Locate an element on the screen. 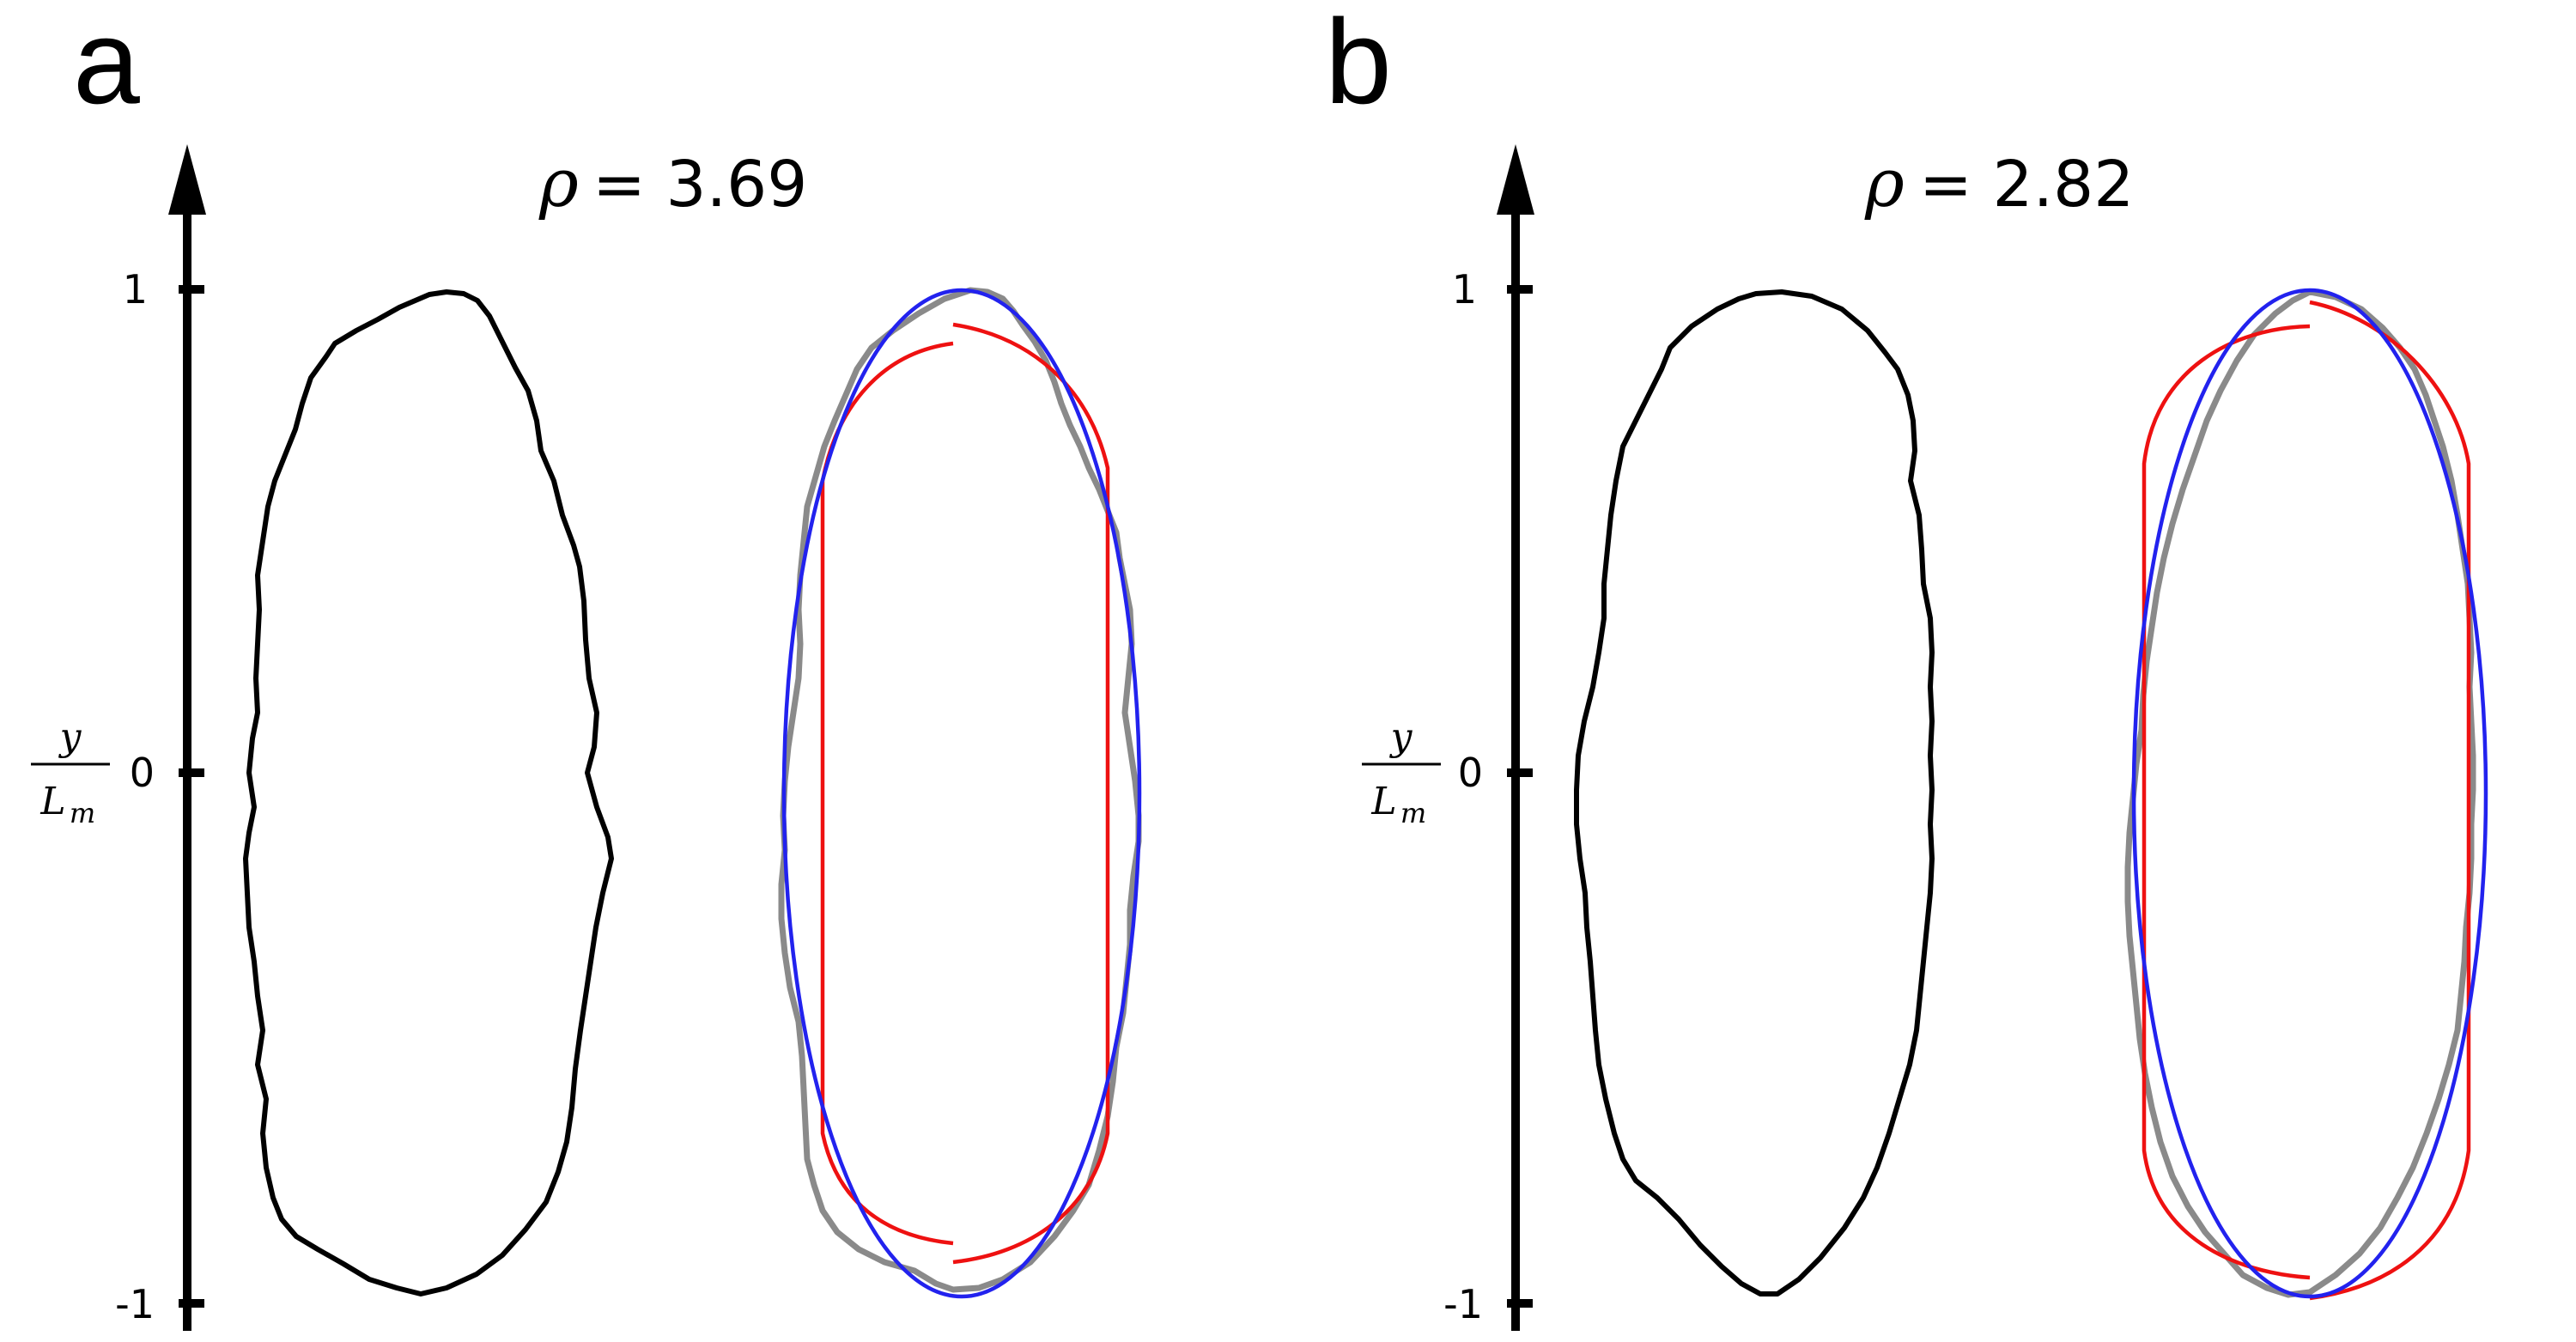  y-axis-arrow-a is located at coordinates (187, 179).